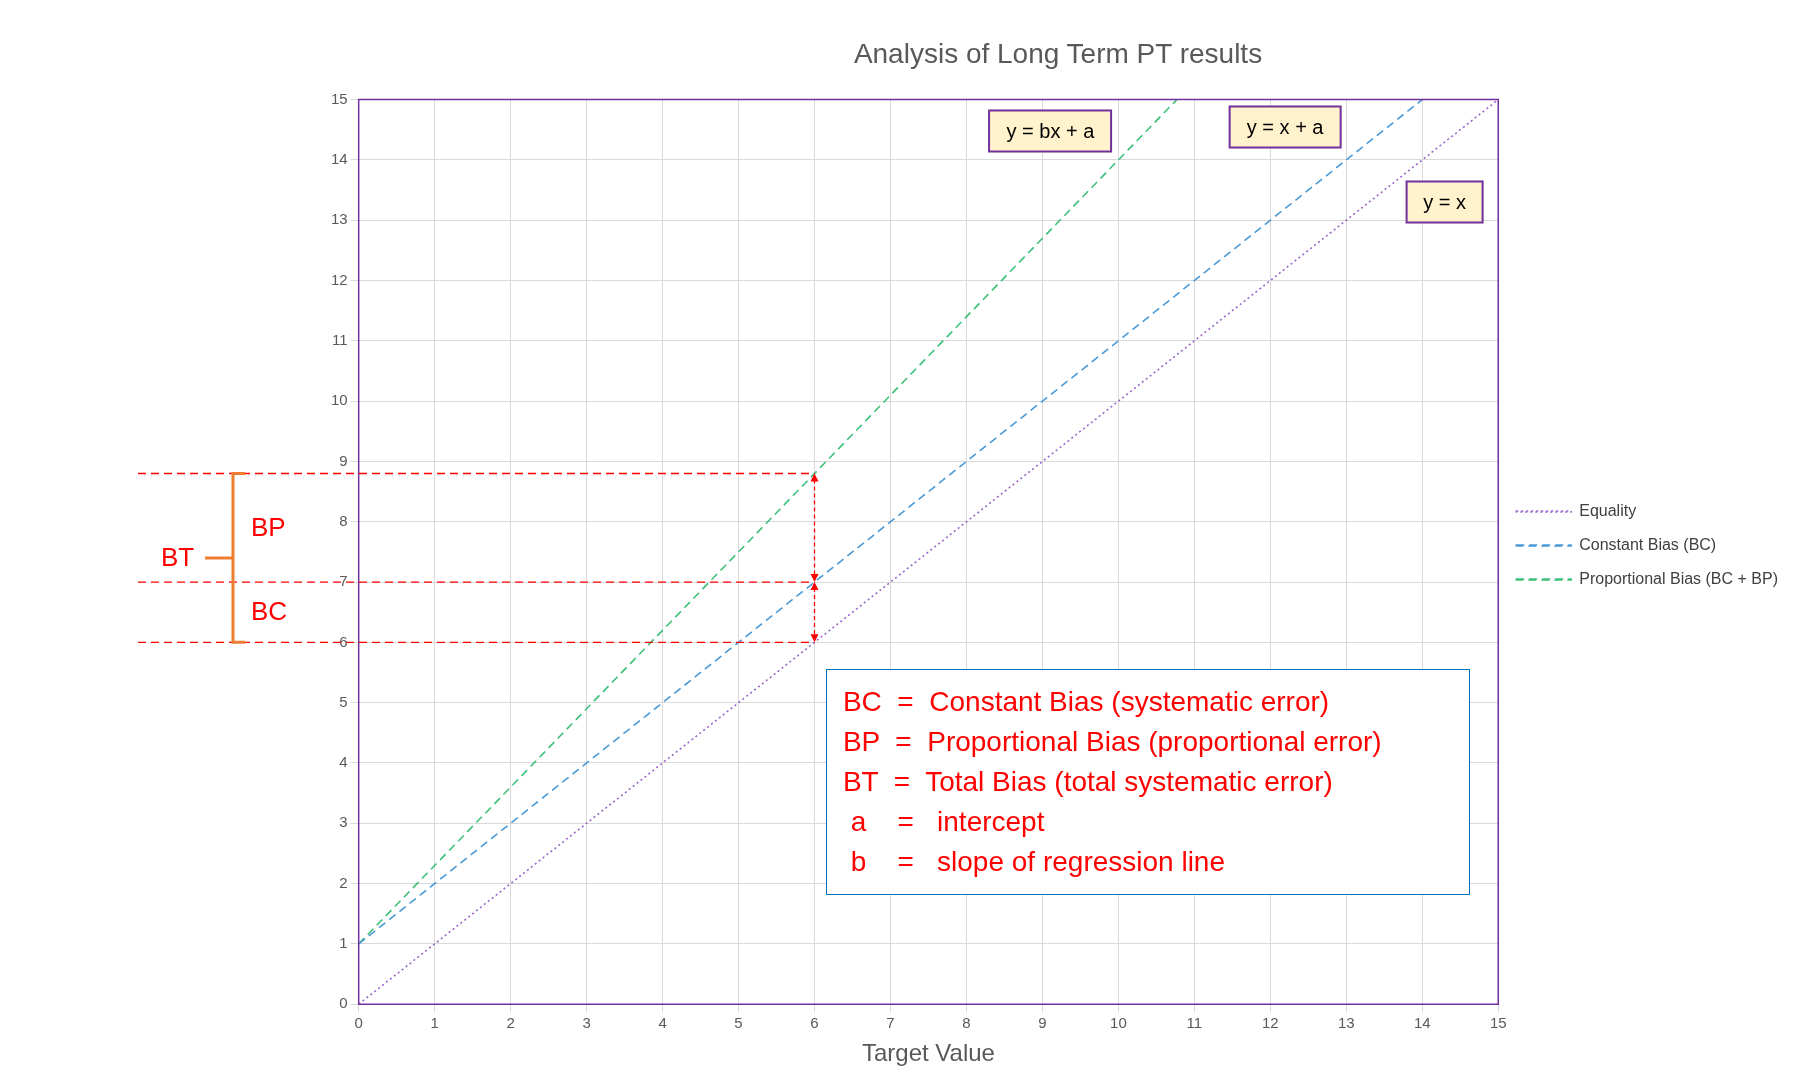 This screenshot has height=1092, width=1809. What do you see at coordinates (662, 1023) in the screenshot?
I see `x-tick-label: 4` at bounding box center [662, 1023].